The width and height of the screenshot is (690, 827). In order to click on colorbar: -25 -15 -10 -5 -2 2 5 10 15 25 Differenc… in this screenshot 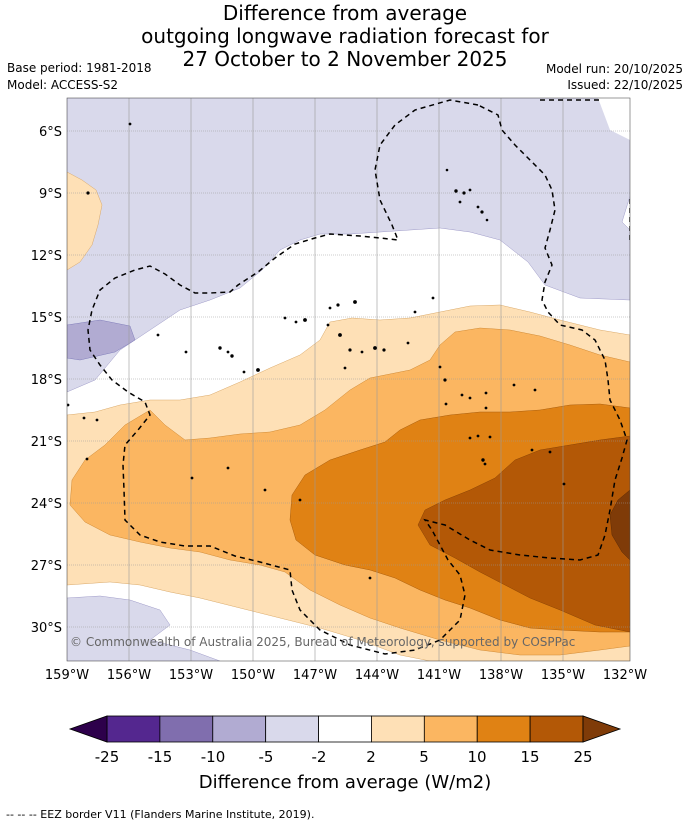, I will do `click(345, 754)`.